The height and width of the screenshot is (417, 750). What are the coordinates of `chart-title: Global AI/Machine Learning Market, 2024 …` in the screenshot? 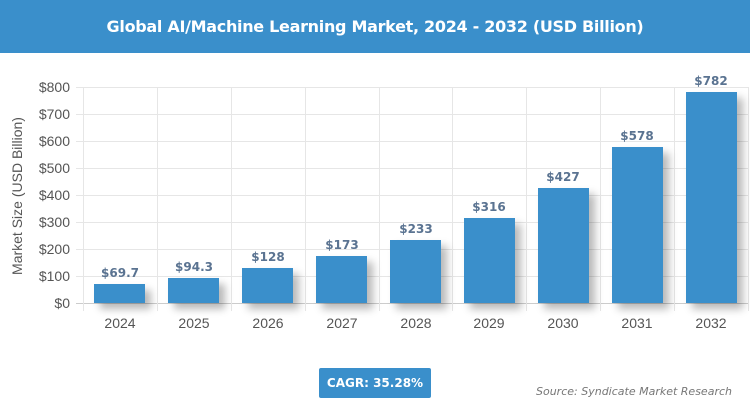 It's located at (375, 26).